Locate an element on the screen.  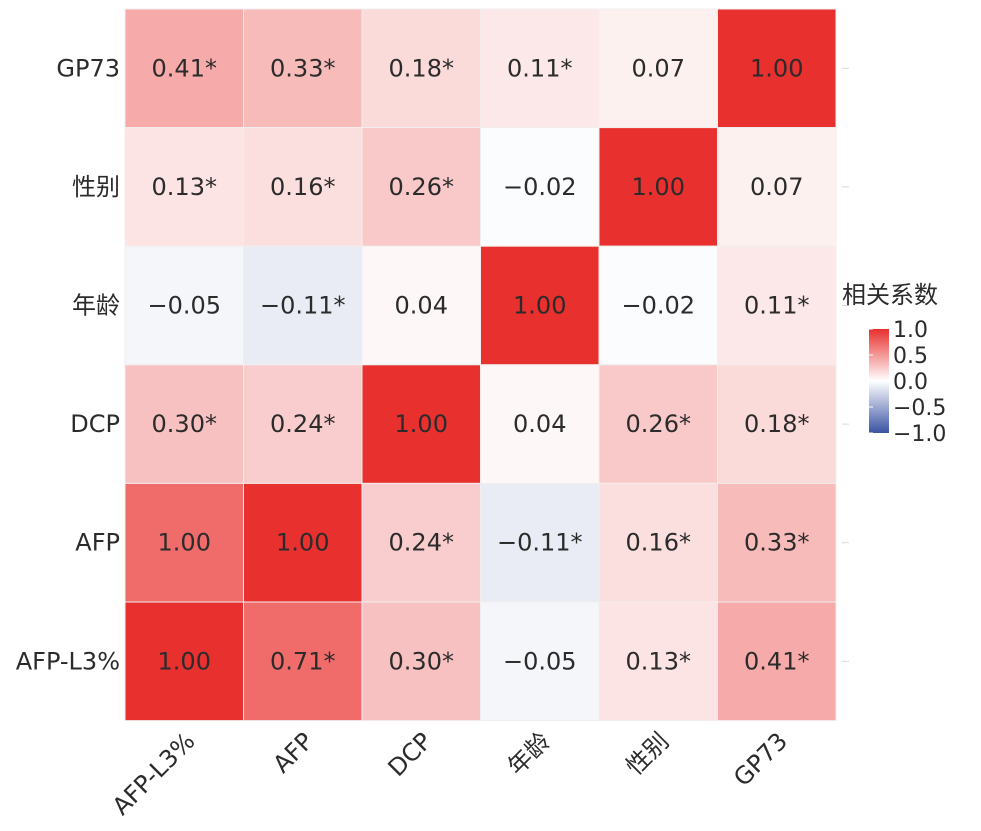
colorbar-tick-label: 0.0 is located at coordinates (910, 382).